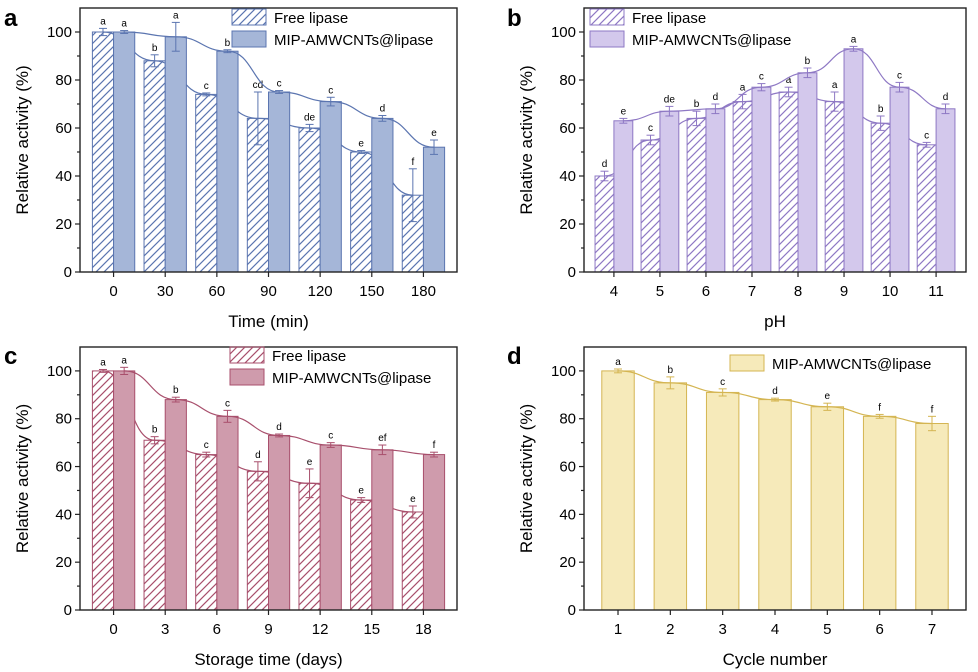  What do you see at coordinates (423, 291) in the screenshot?
I see `x-tick-label: 180` at bounding box center [423, 291].